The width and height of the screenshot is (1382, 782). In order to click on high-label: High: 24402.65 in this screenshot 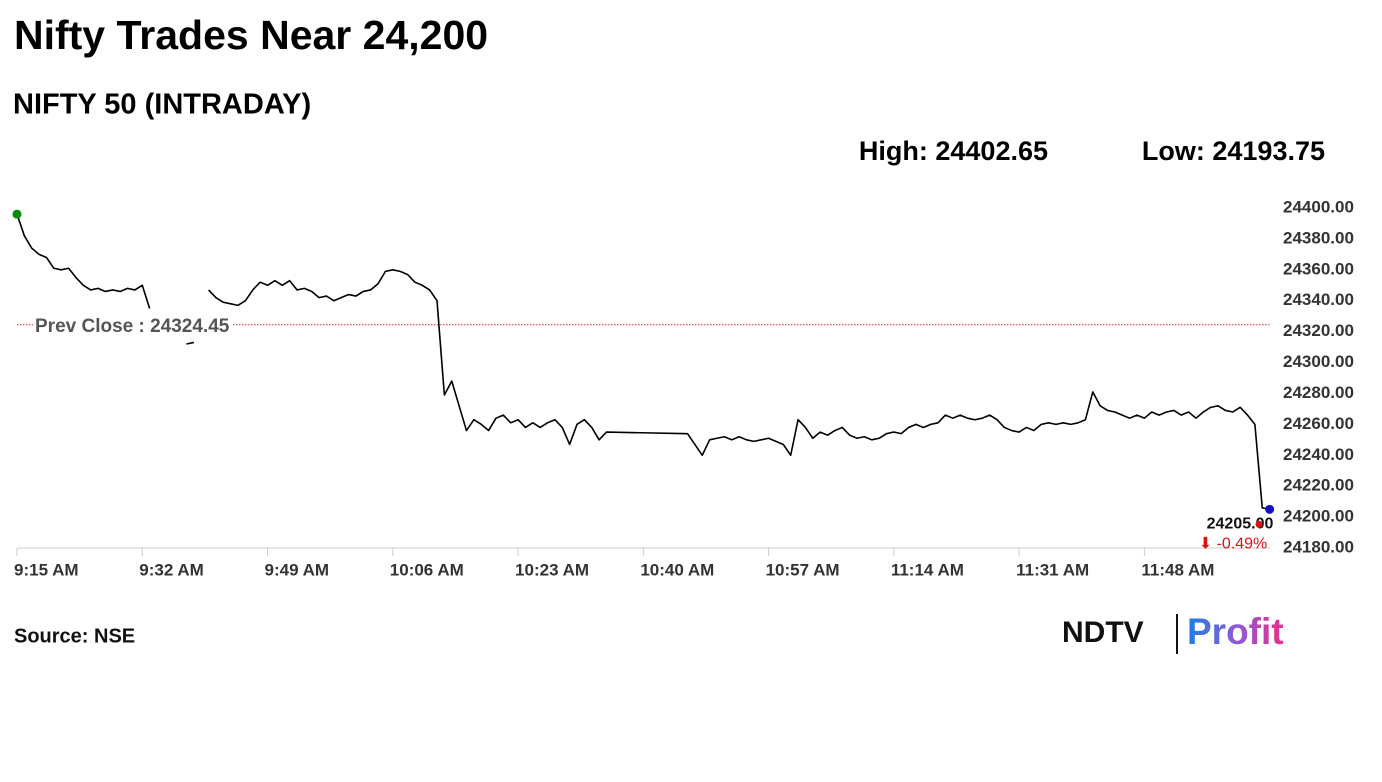, I will do `click(953, 151)`.